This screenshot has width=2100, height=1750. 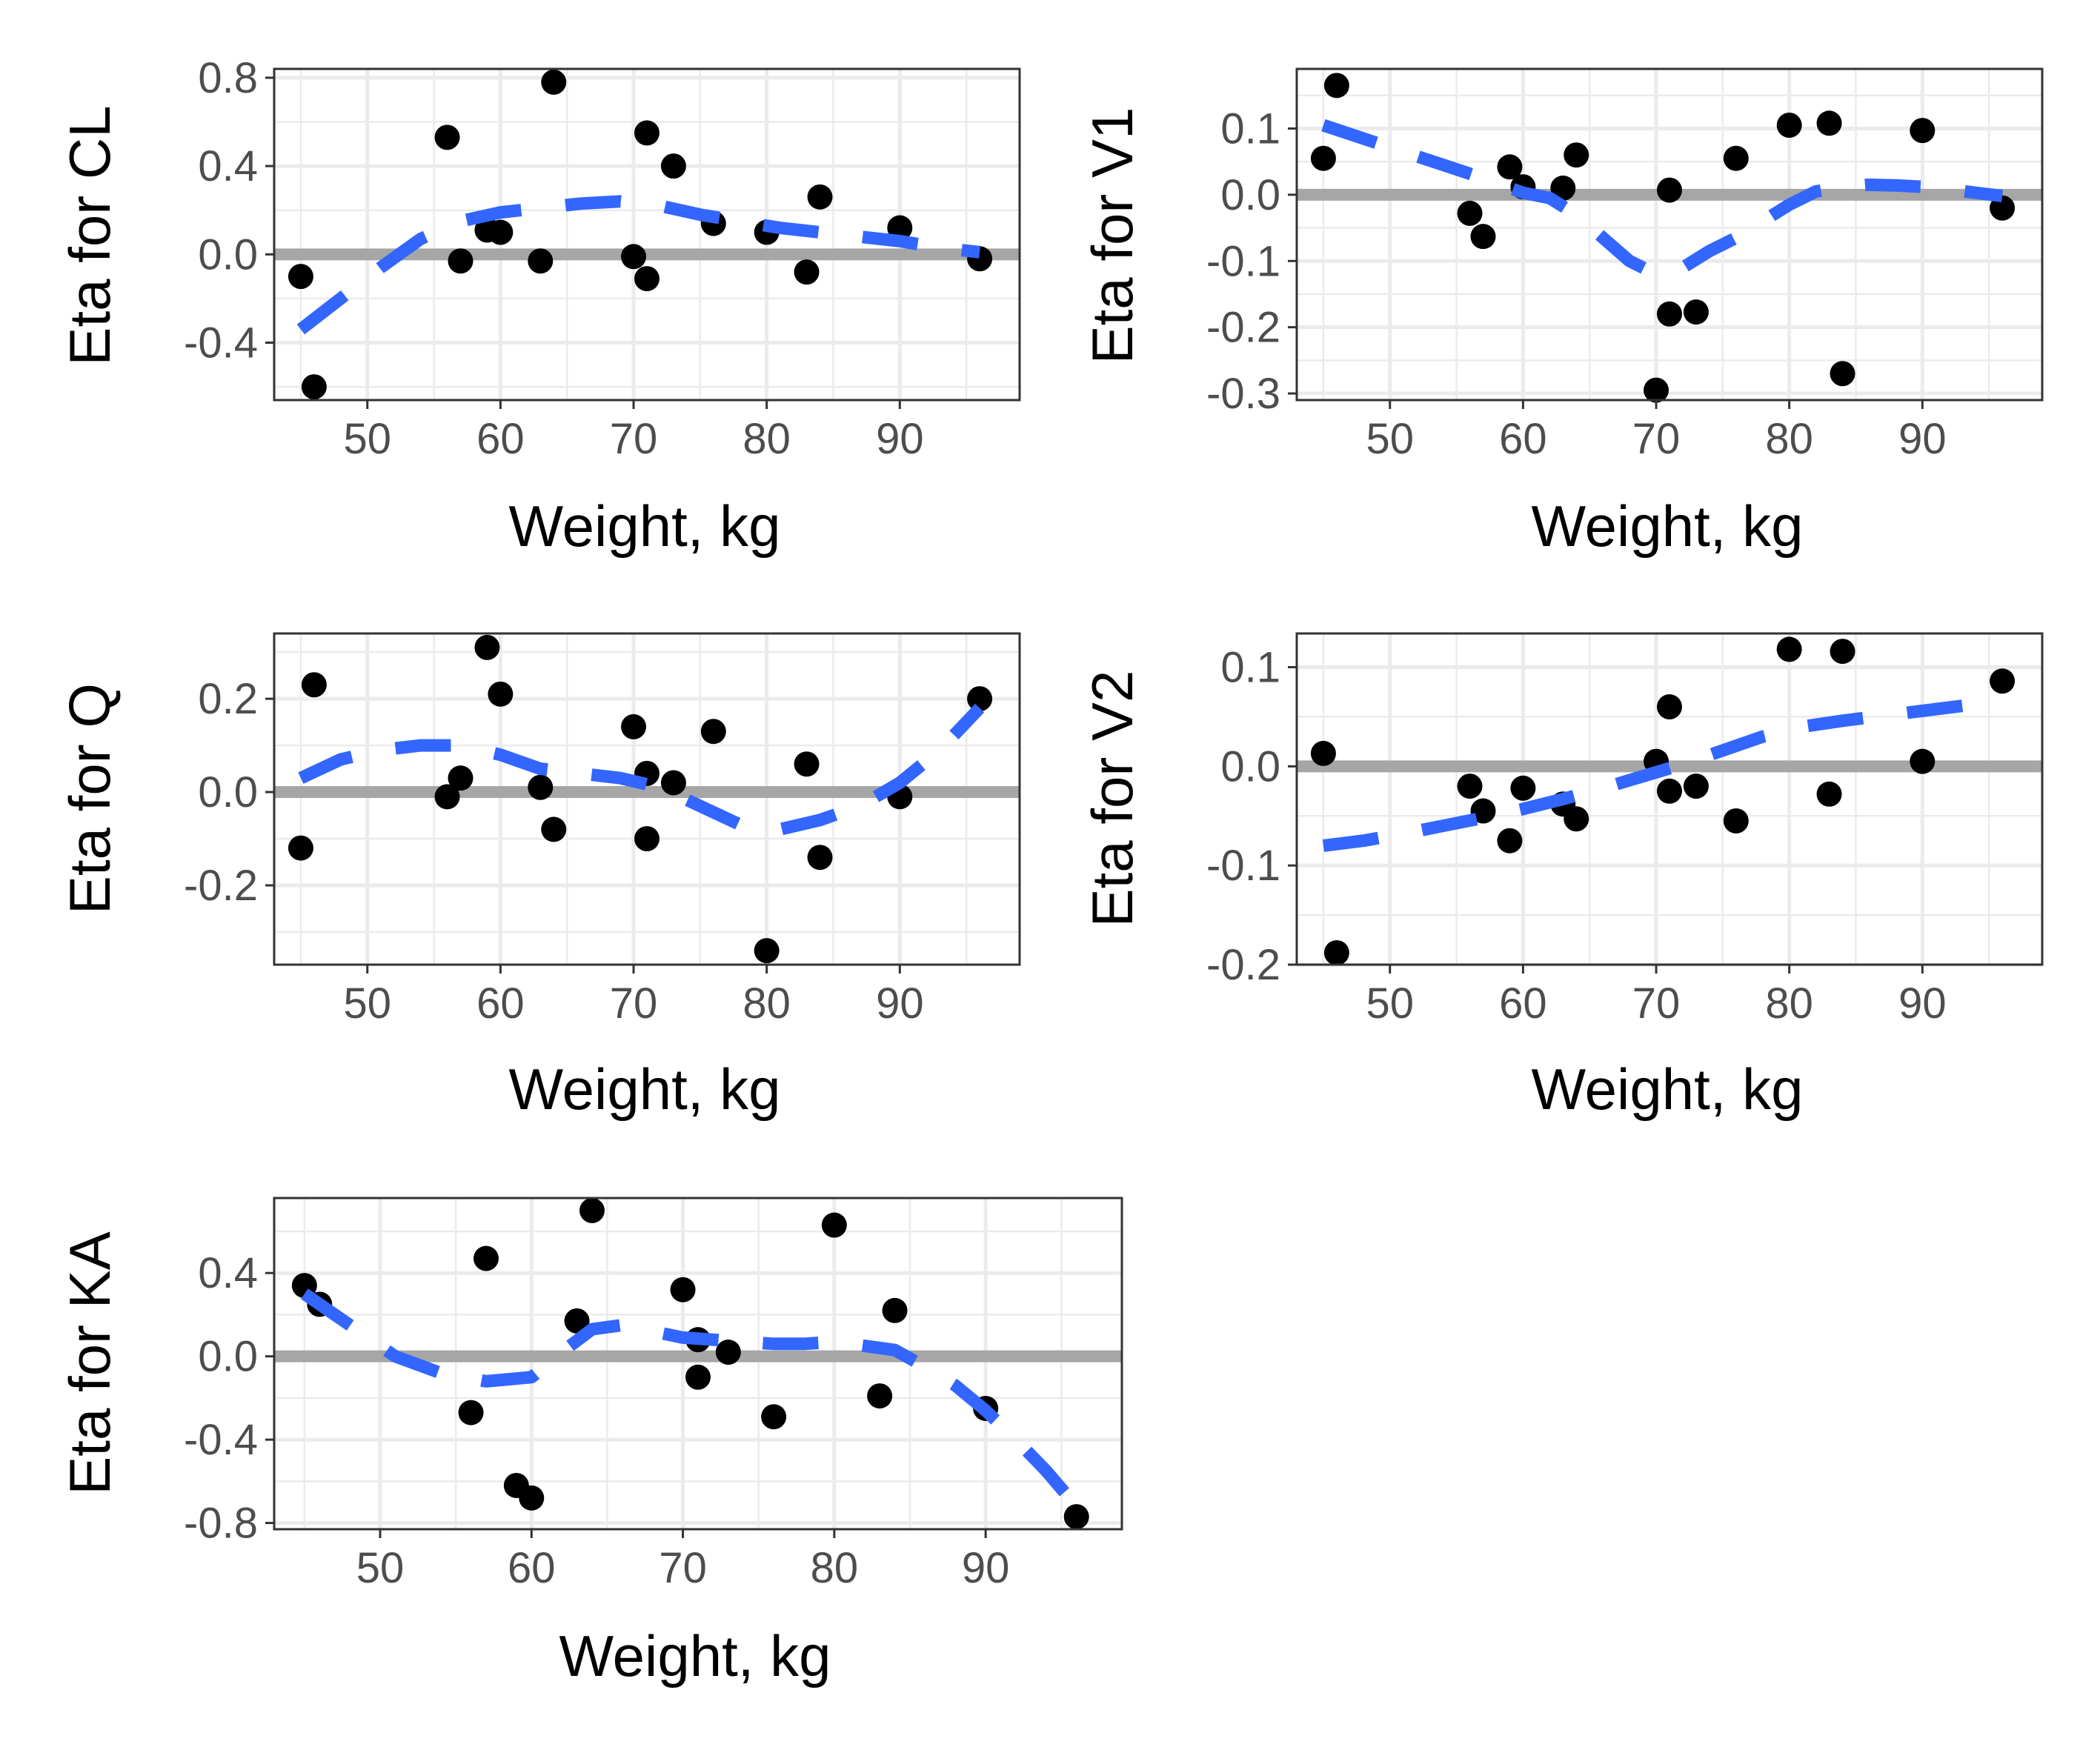 I want to click on panel-eta-ka-ylabel: Eta for KA, so click(x=90, y=1363).